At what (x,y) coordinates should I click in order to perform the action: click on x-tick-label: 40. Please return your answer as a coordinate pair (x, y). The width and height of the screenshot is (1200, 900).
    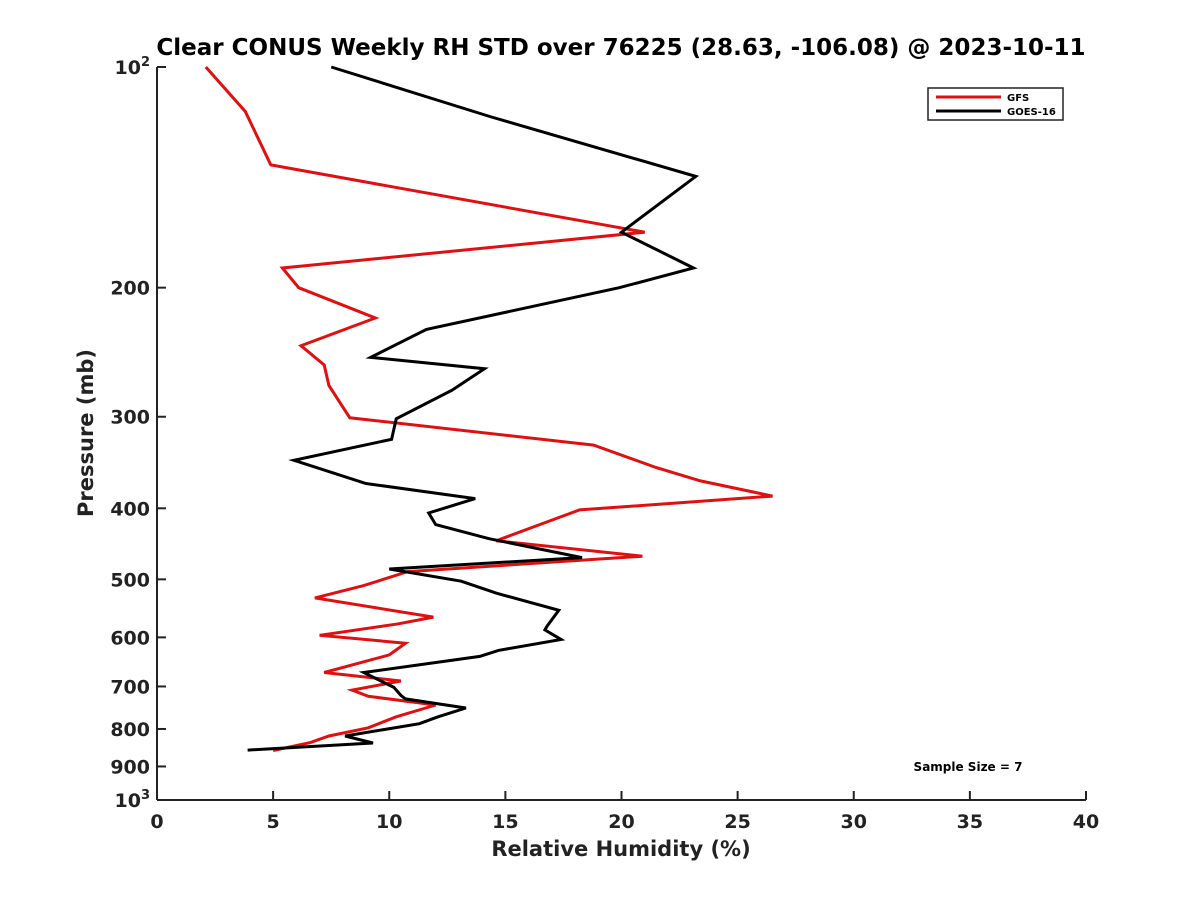
    Looking at the image, I should click on (1086, 822).